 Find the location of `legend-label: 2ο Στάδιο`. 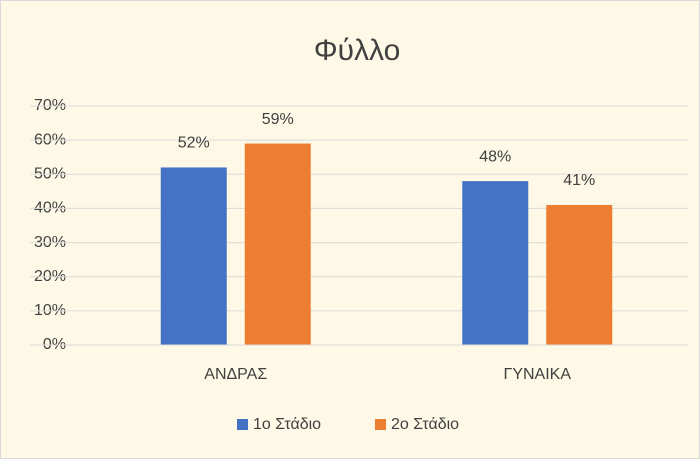

legend-label: 2ο Στάδιο is located at coordinates (425, 424).